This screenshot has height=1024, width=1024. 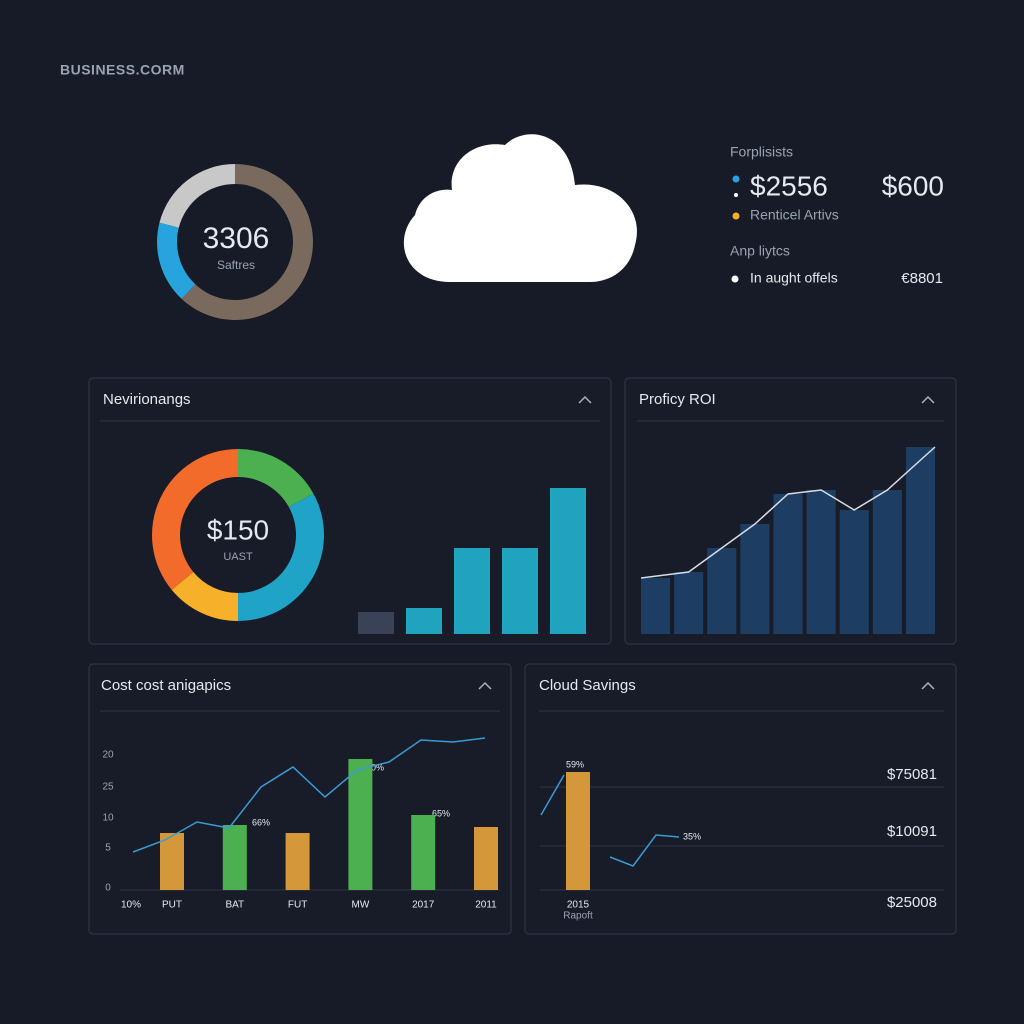 What do you see at coordinates (677, 399) in the screenshot?
I see `panel-title: Proficy ROI` at bounding box center [677, 399].